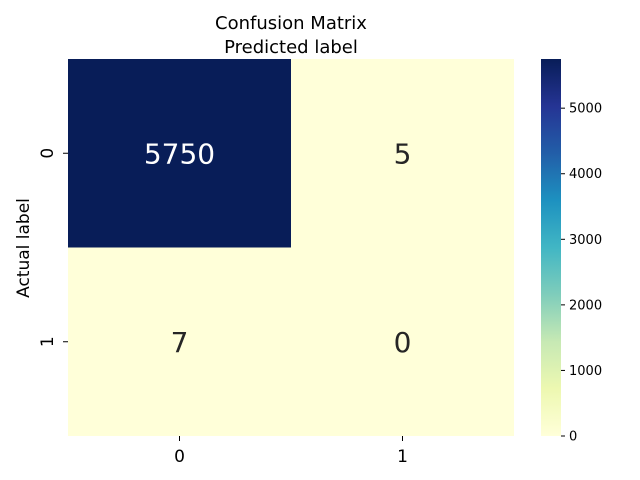 This screenshot has width=640, height=480. I want to click on colorbar-ticks: 0 1000 2000 3000 4000 5000, so click(581, 273).